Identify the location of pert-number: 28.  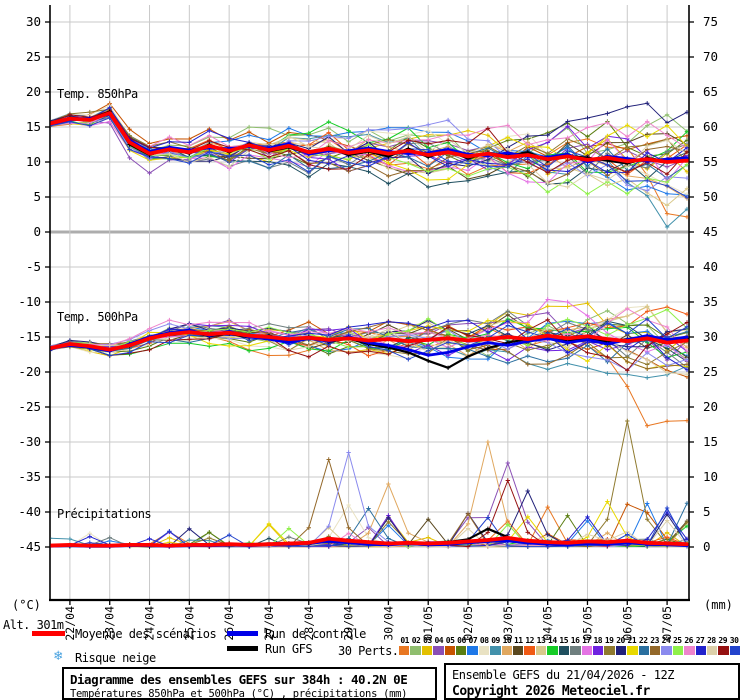
(711, 640).